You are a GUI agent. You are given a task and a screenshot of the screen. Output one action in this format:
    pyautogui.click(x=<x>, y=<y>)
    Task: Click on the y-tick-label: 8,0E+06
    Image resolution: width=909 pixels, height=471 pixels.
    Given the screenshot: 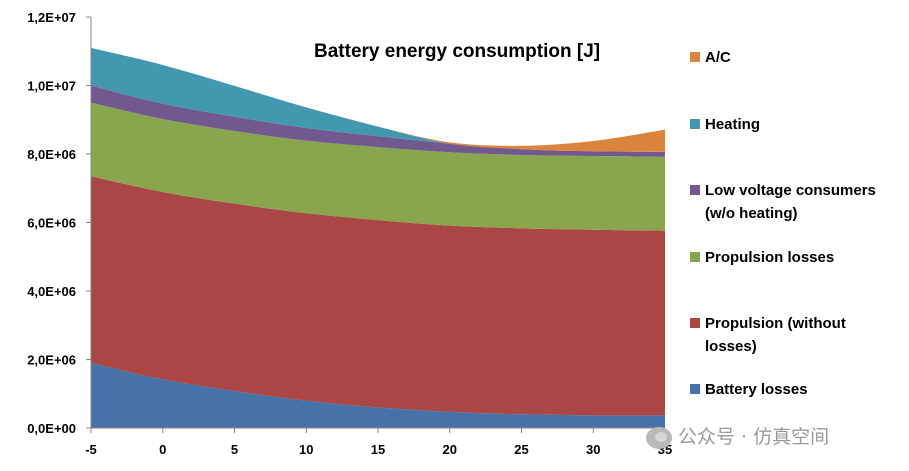 What is the action you would take?
    pyautogui.click(x=51, y=154)
    